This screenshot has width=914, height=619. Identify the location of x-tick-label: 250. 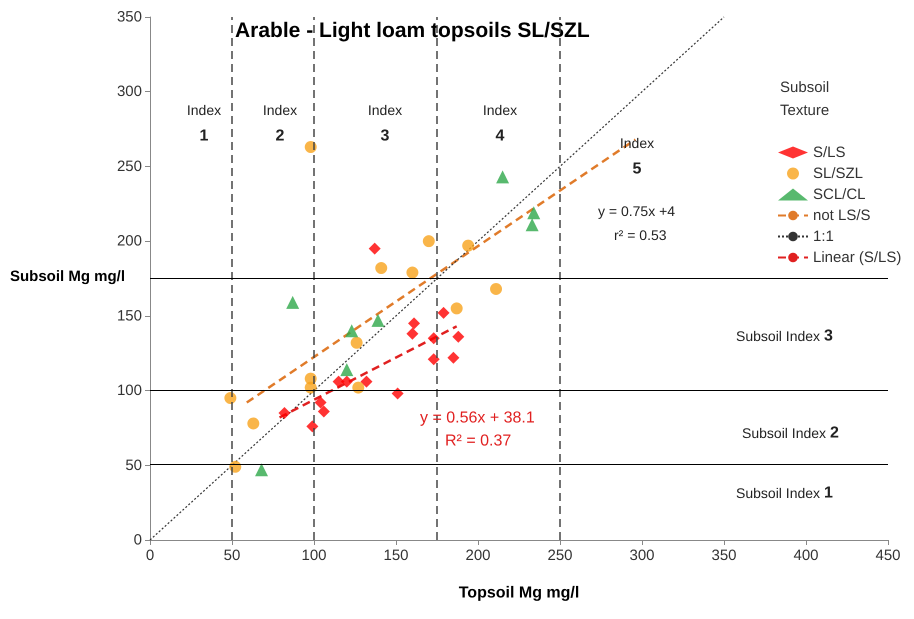
(560, 555).